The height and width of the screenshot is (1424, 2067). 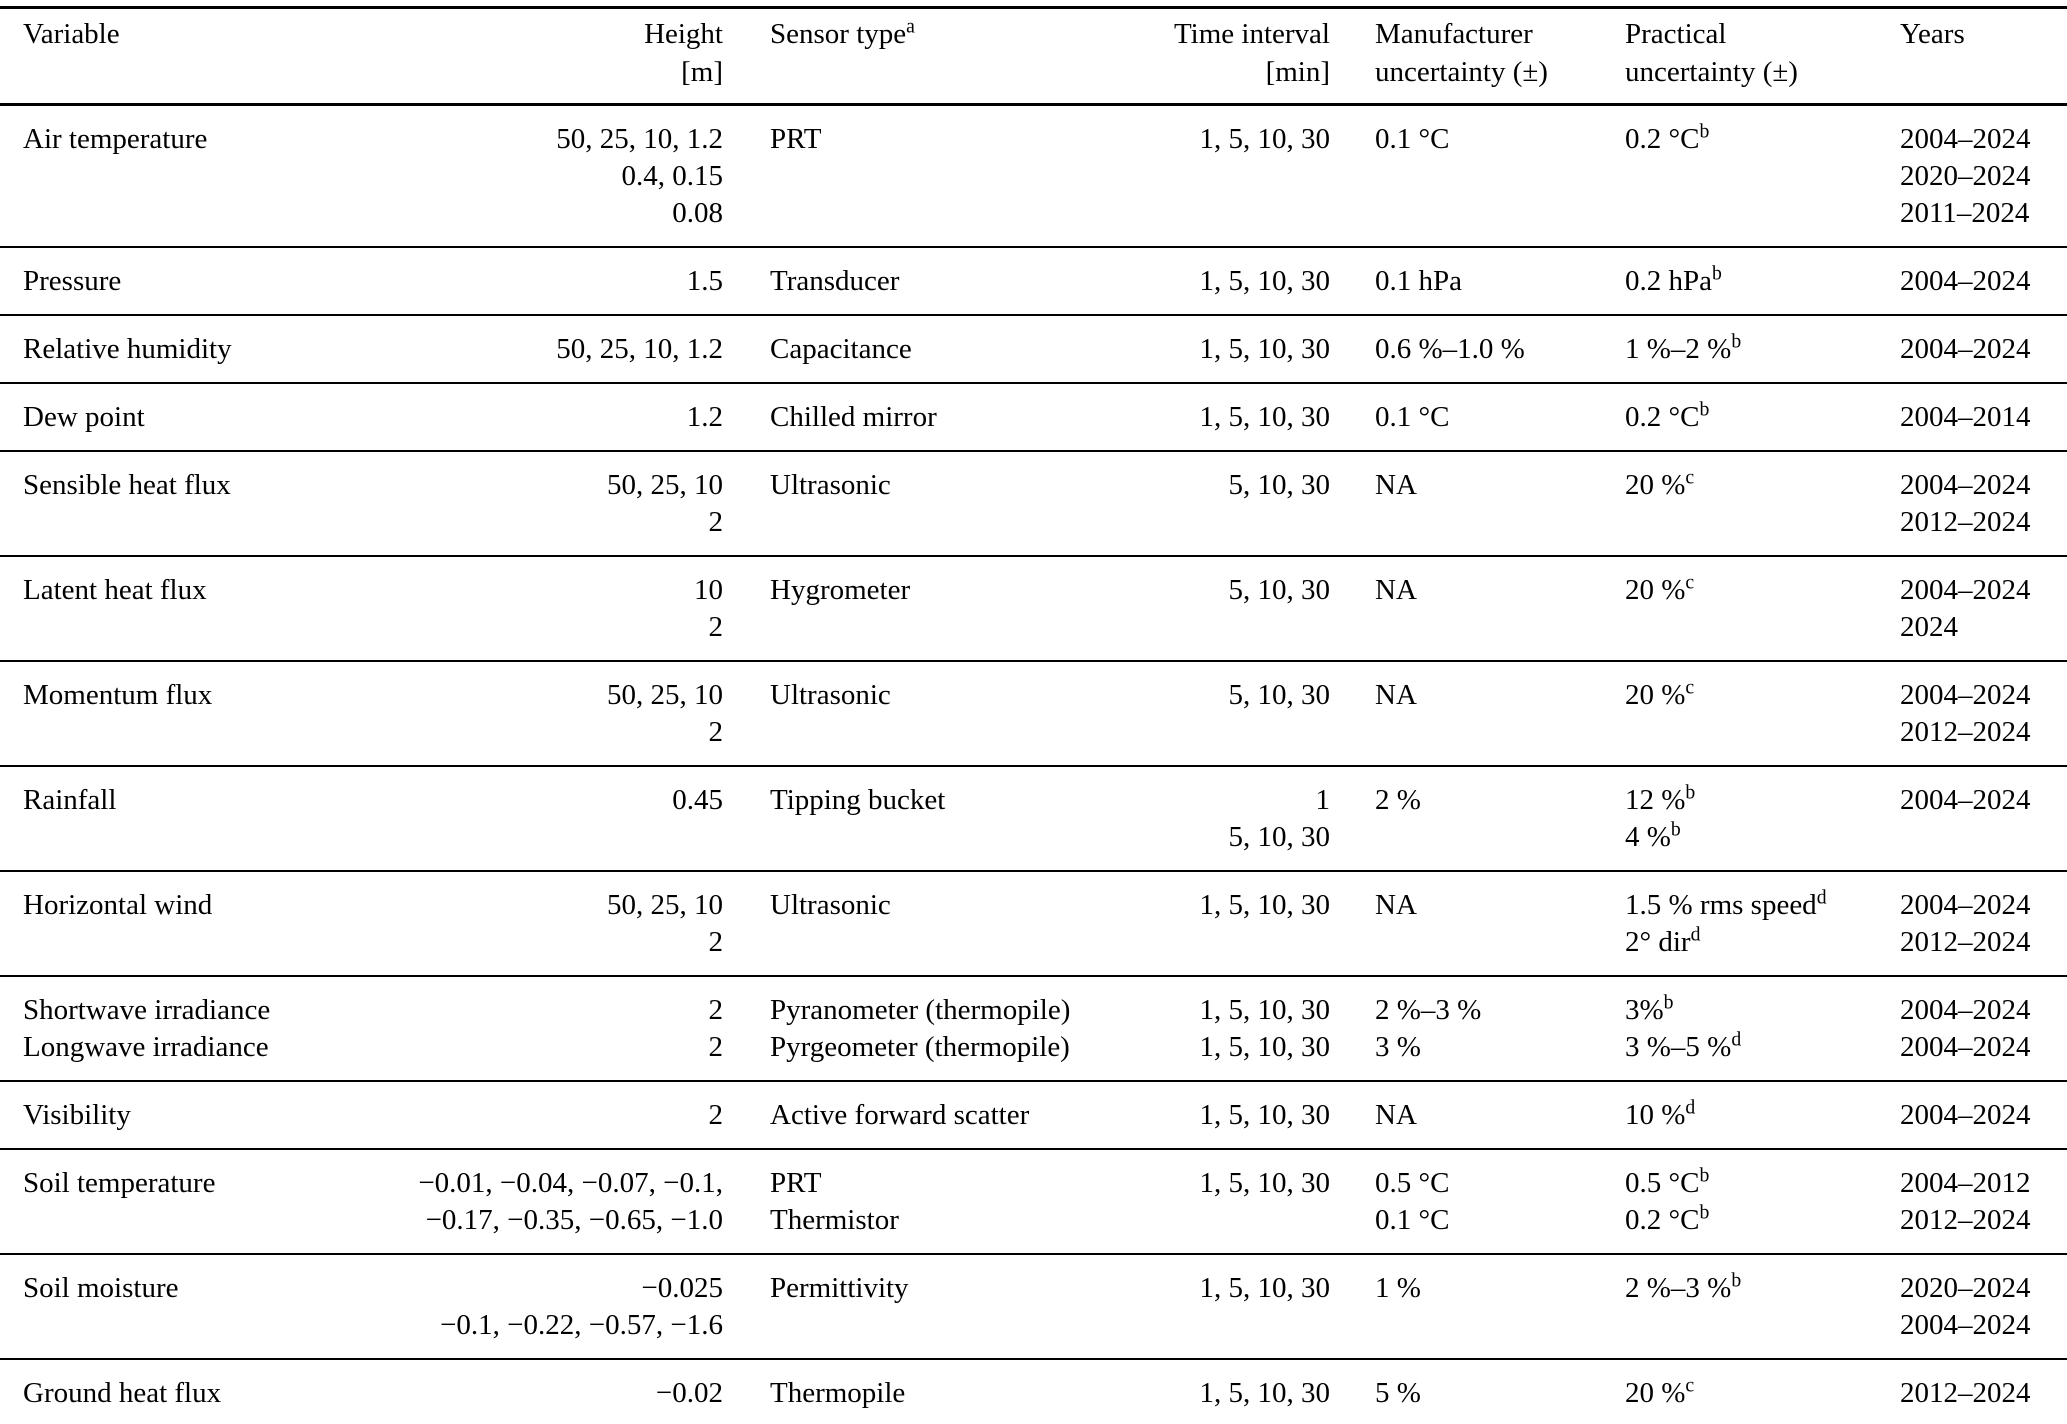 What do you see at coordinates (704, 417) in the screenshot?
I see `cell-line: 1.2` at bounding box center [704, 417].